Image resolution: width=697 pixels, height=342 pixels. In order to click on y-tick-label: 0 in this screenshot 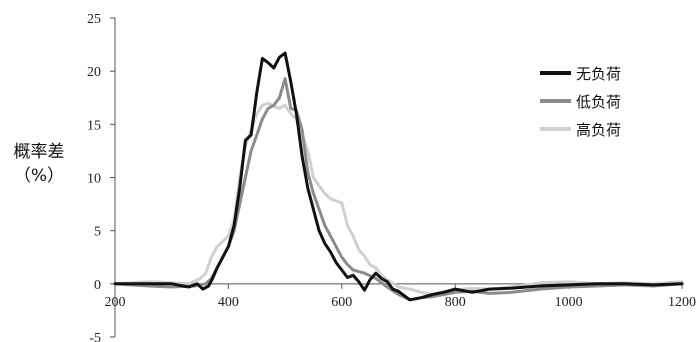, I will do `click(97, 285)`.